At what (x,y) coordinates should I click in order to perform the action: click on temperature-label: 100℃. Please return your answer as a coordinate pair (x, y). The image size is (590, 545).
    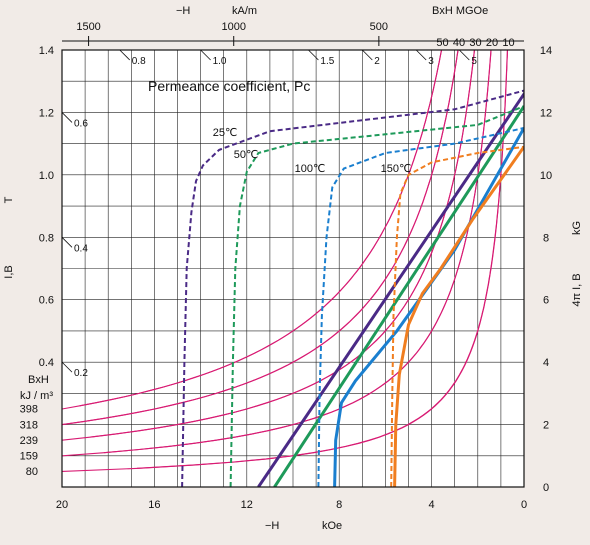
    Looking at the image, I should click on (310, 169).